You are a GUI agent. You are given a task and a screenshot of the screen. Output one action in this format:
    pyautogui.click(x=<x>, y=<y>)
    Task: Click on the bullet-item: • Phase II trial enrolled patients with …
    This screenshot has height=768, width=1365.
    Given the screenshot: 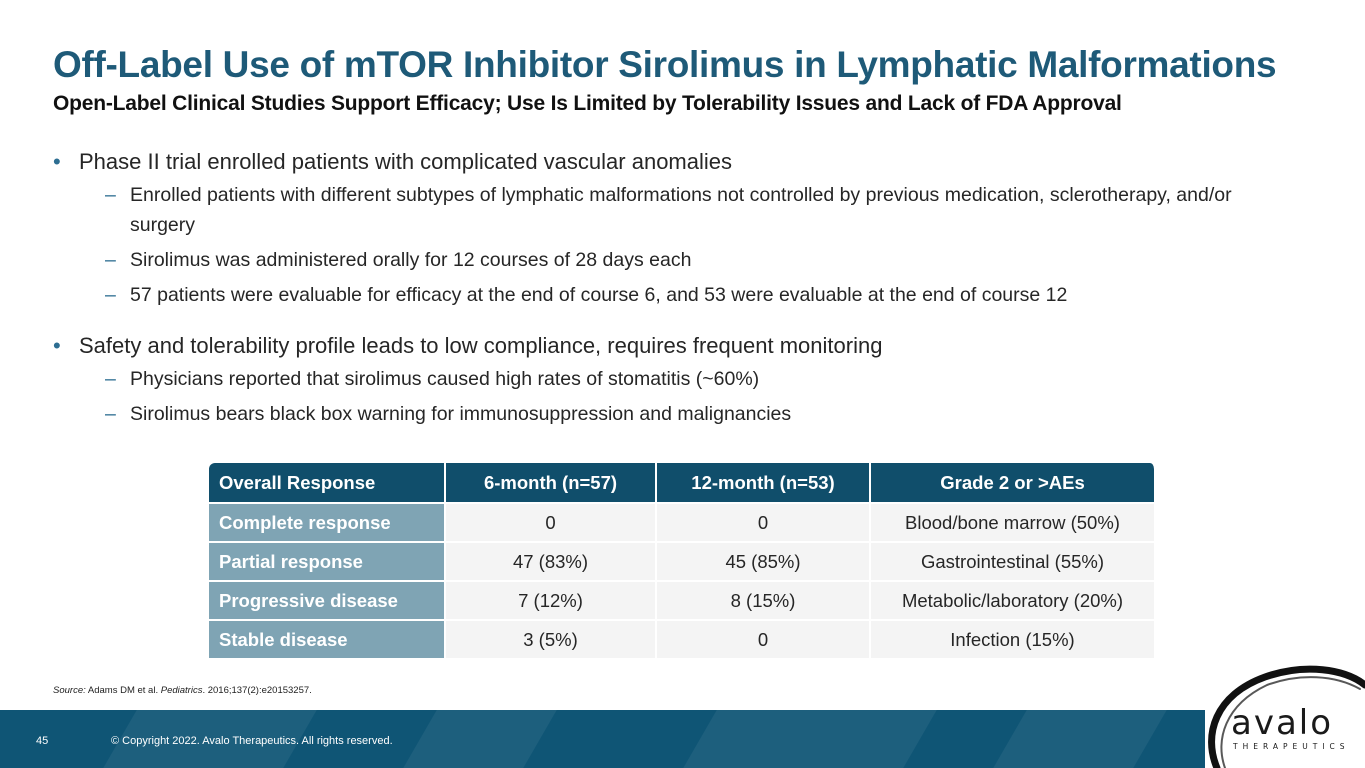 What is the action you would take?
    pyautogui.click(x=668, y=162)
    